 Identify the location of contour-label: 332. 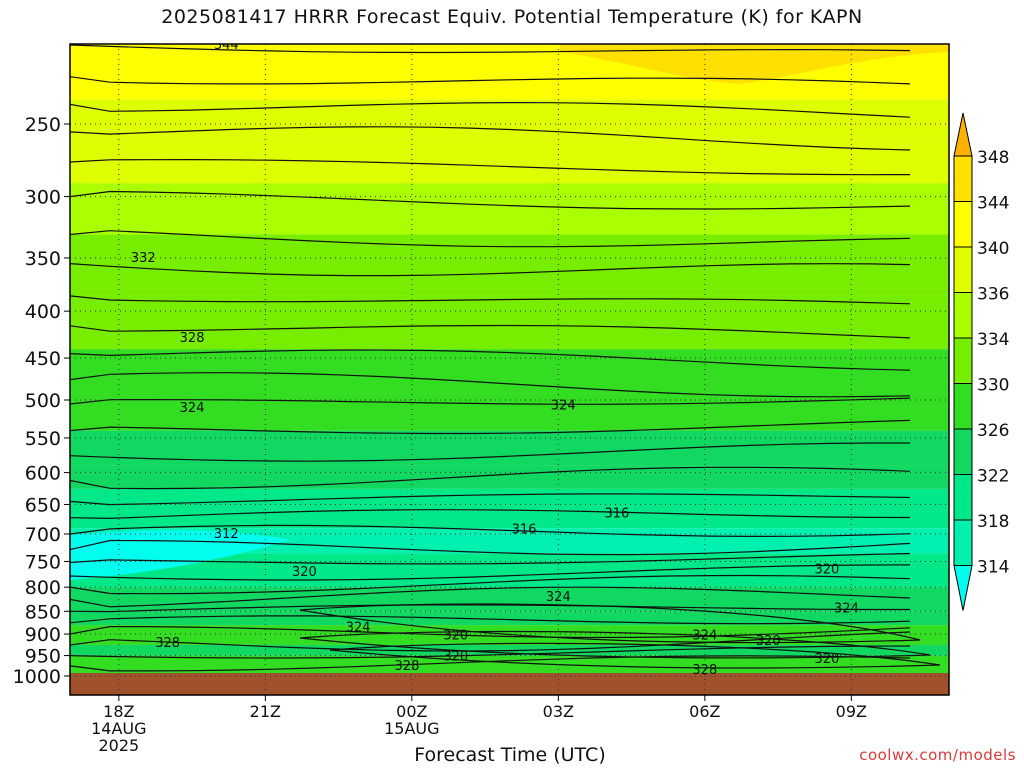
(143, 258).